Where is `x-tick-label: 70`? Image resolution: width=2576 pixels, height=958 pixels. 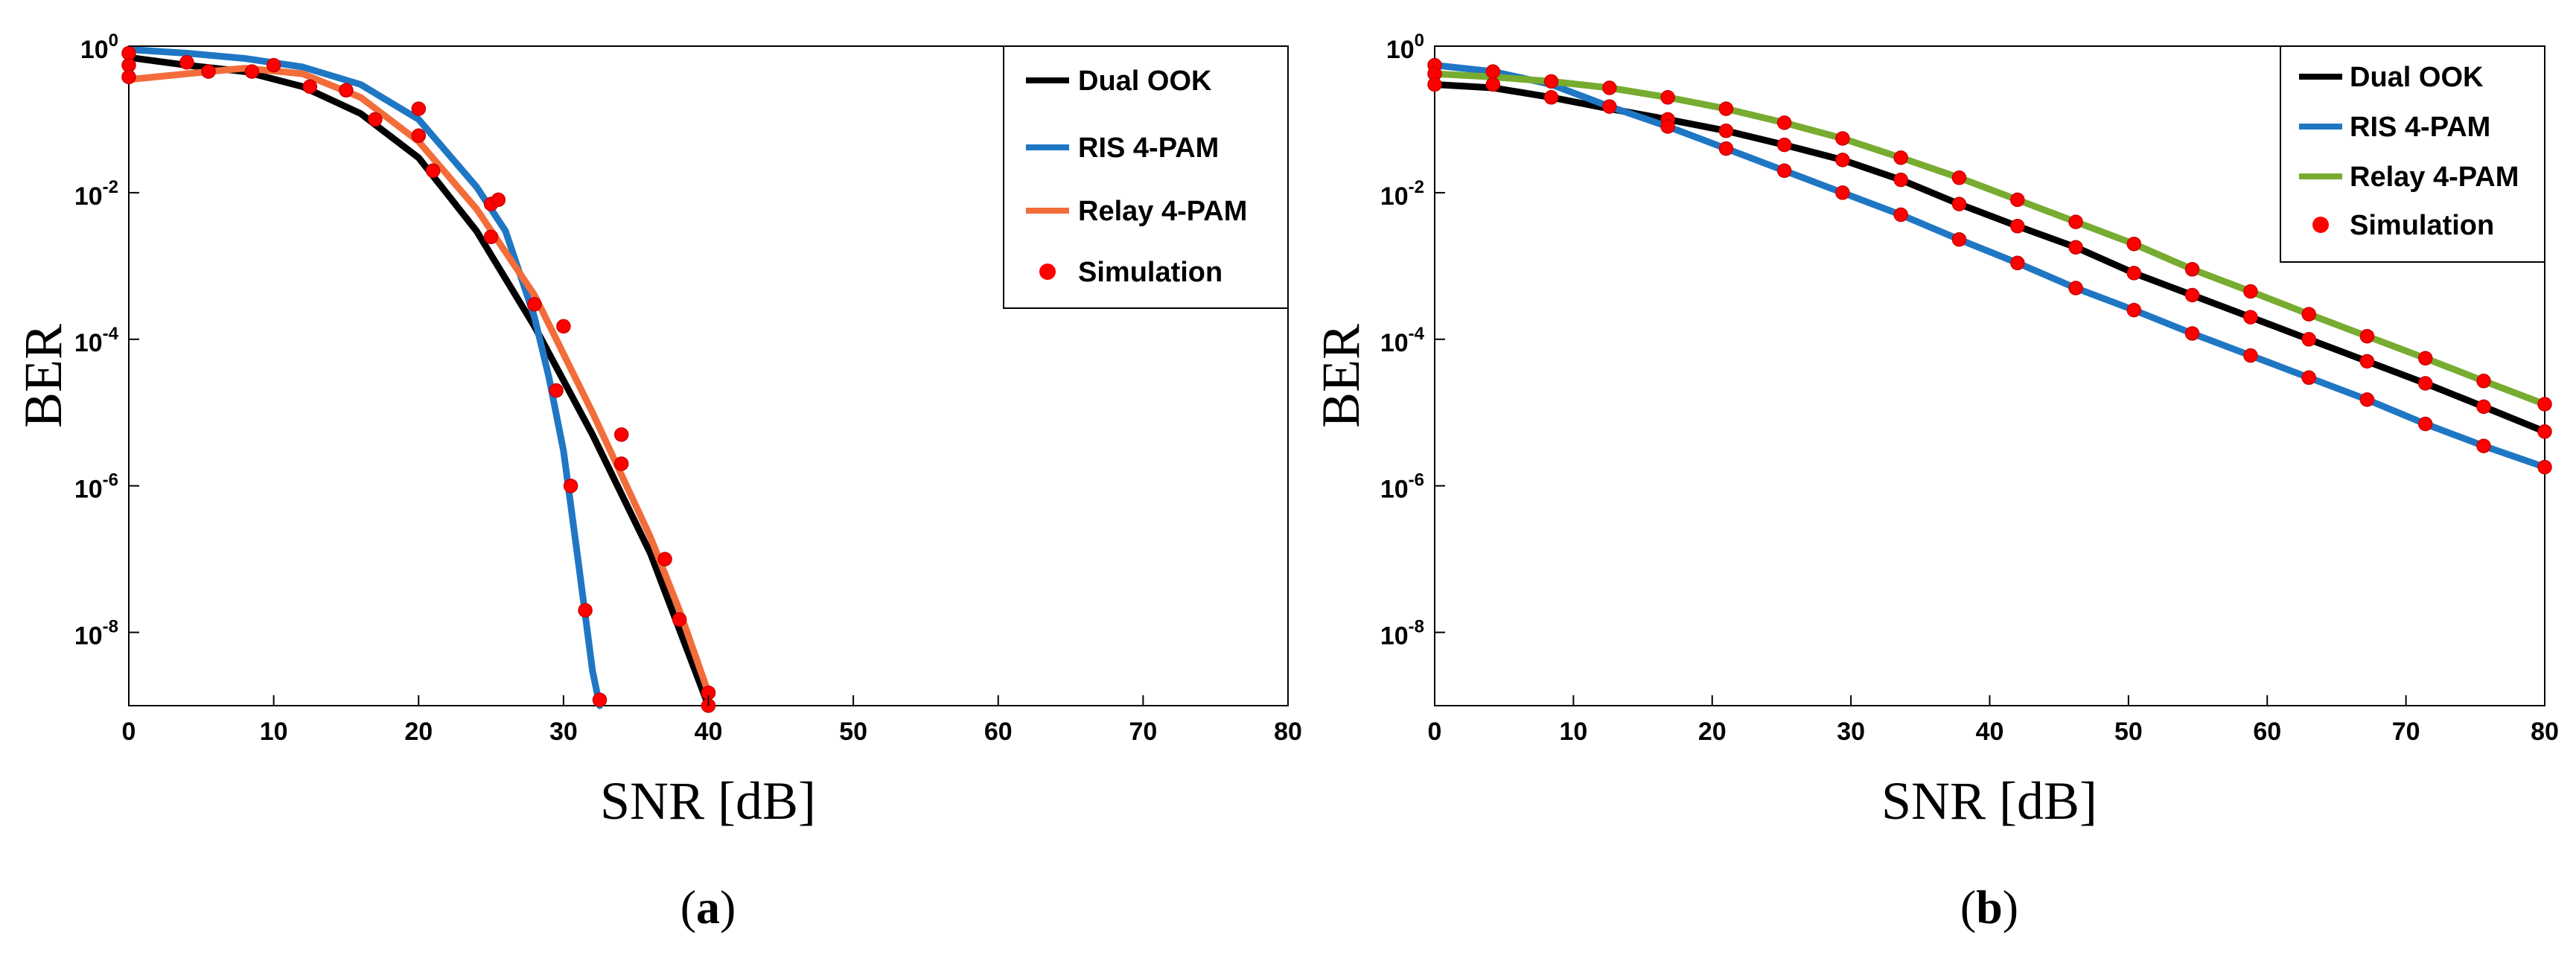 x-tick-label: 70 is located at coordinates (1143, 732).